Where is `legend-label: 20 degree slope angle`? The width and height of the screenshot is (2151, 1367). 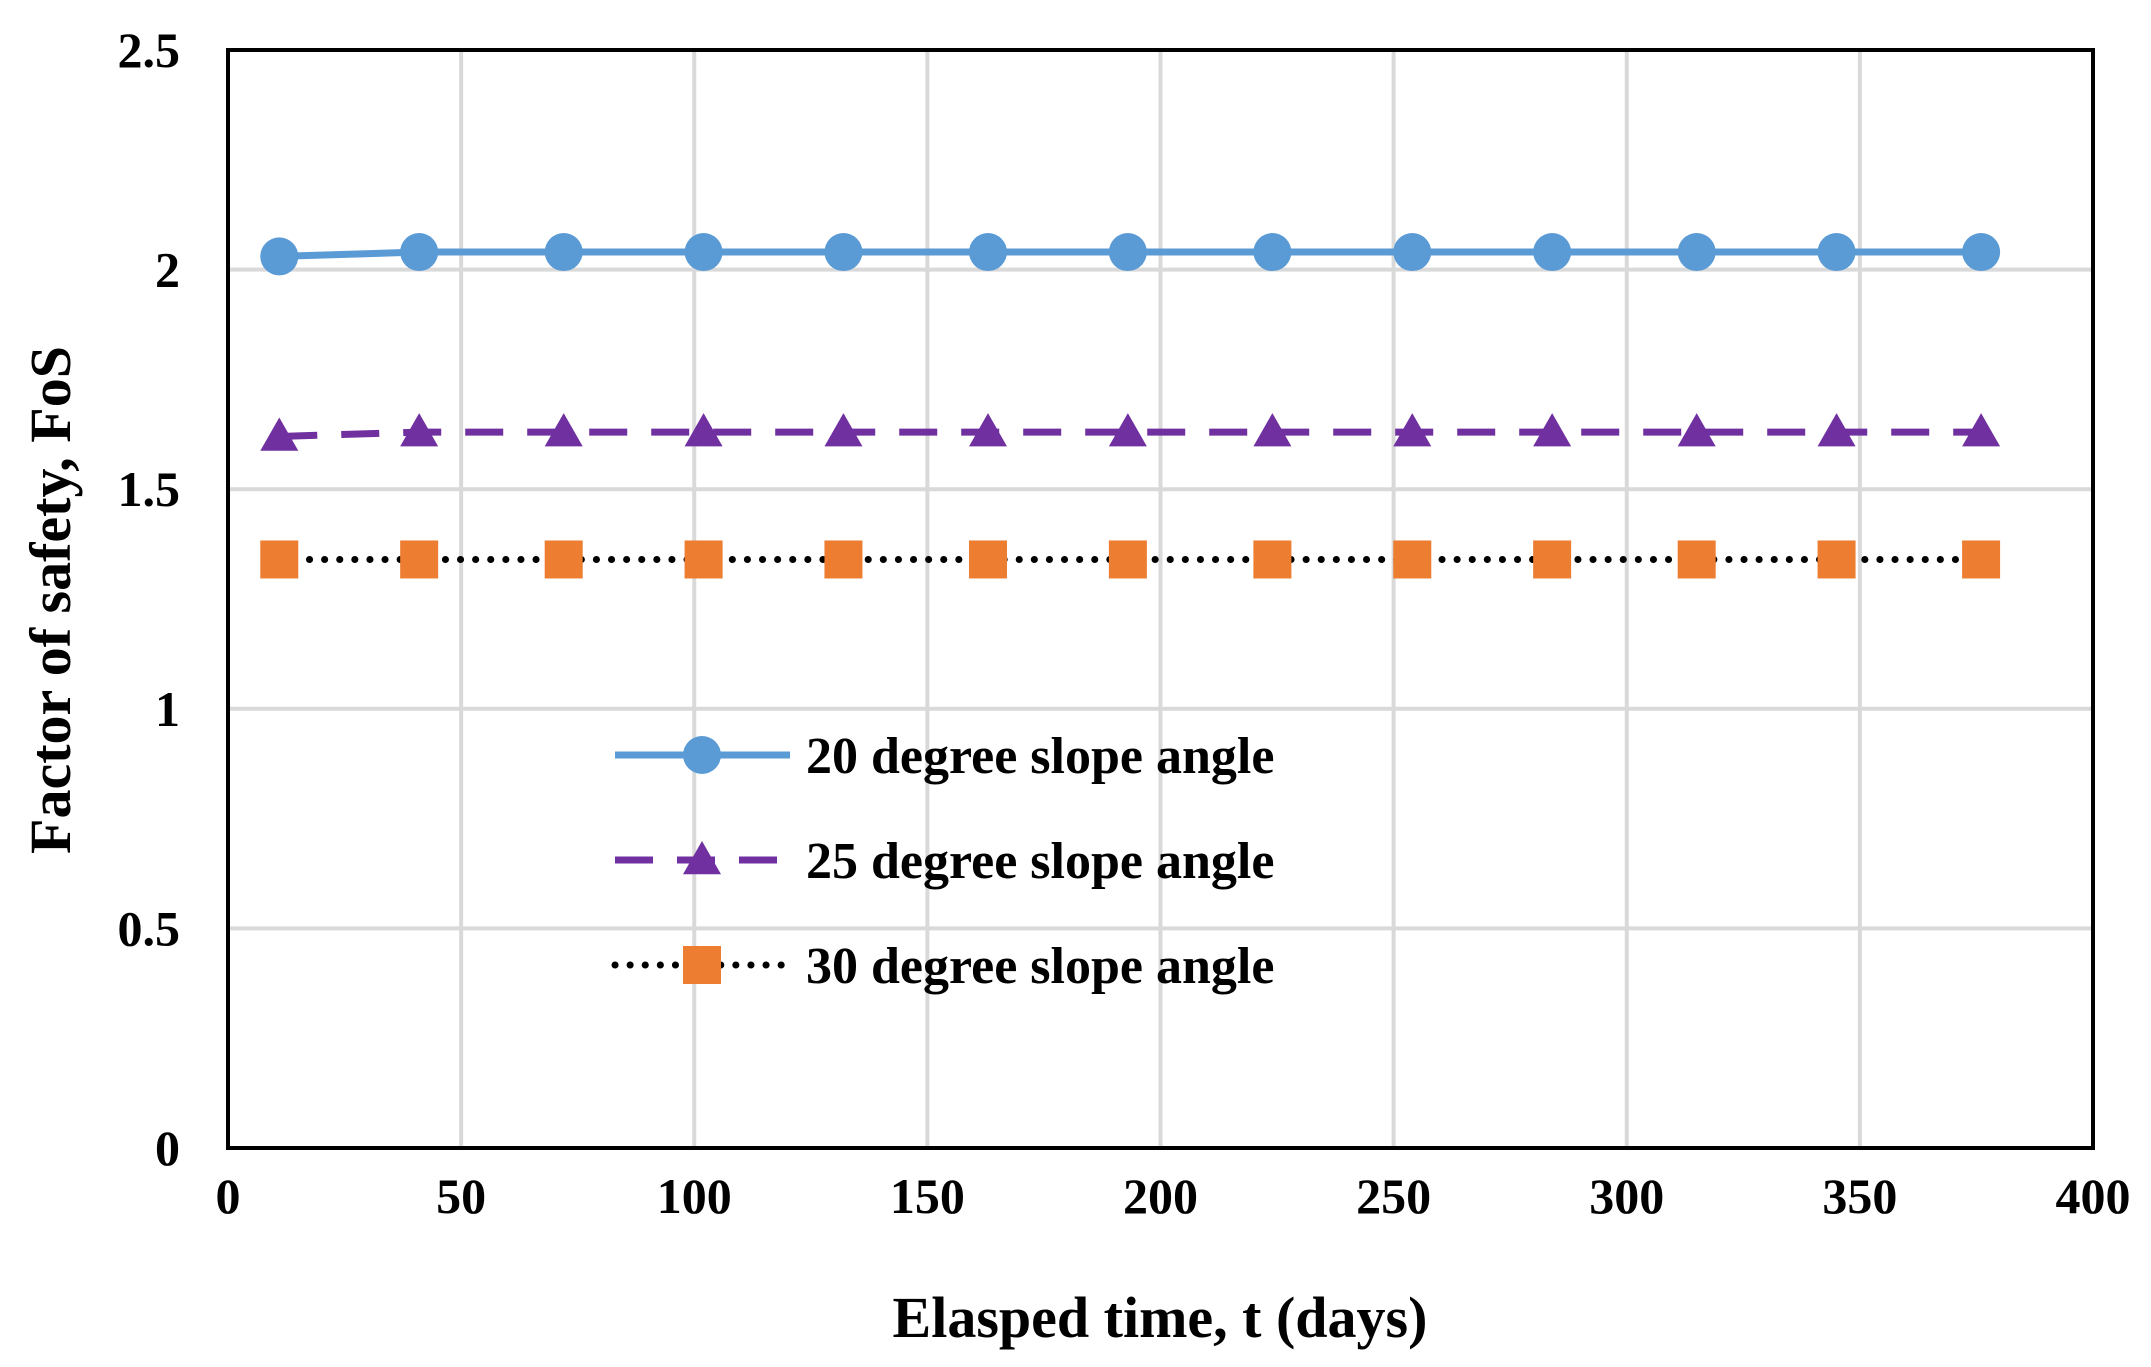
legend-label: 20 degree slope angle is located at coordinates (1040, 756).